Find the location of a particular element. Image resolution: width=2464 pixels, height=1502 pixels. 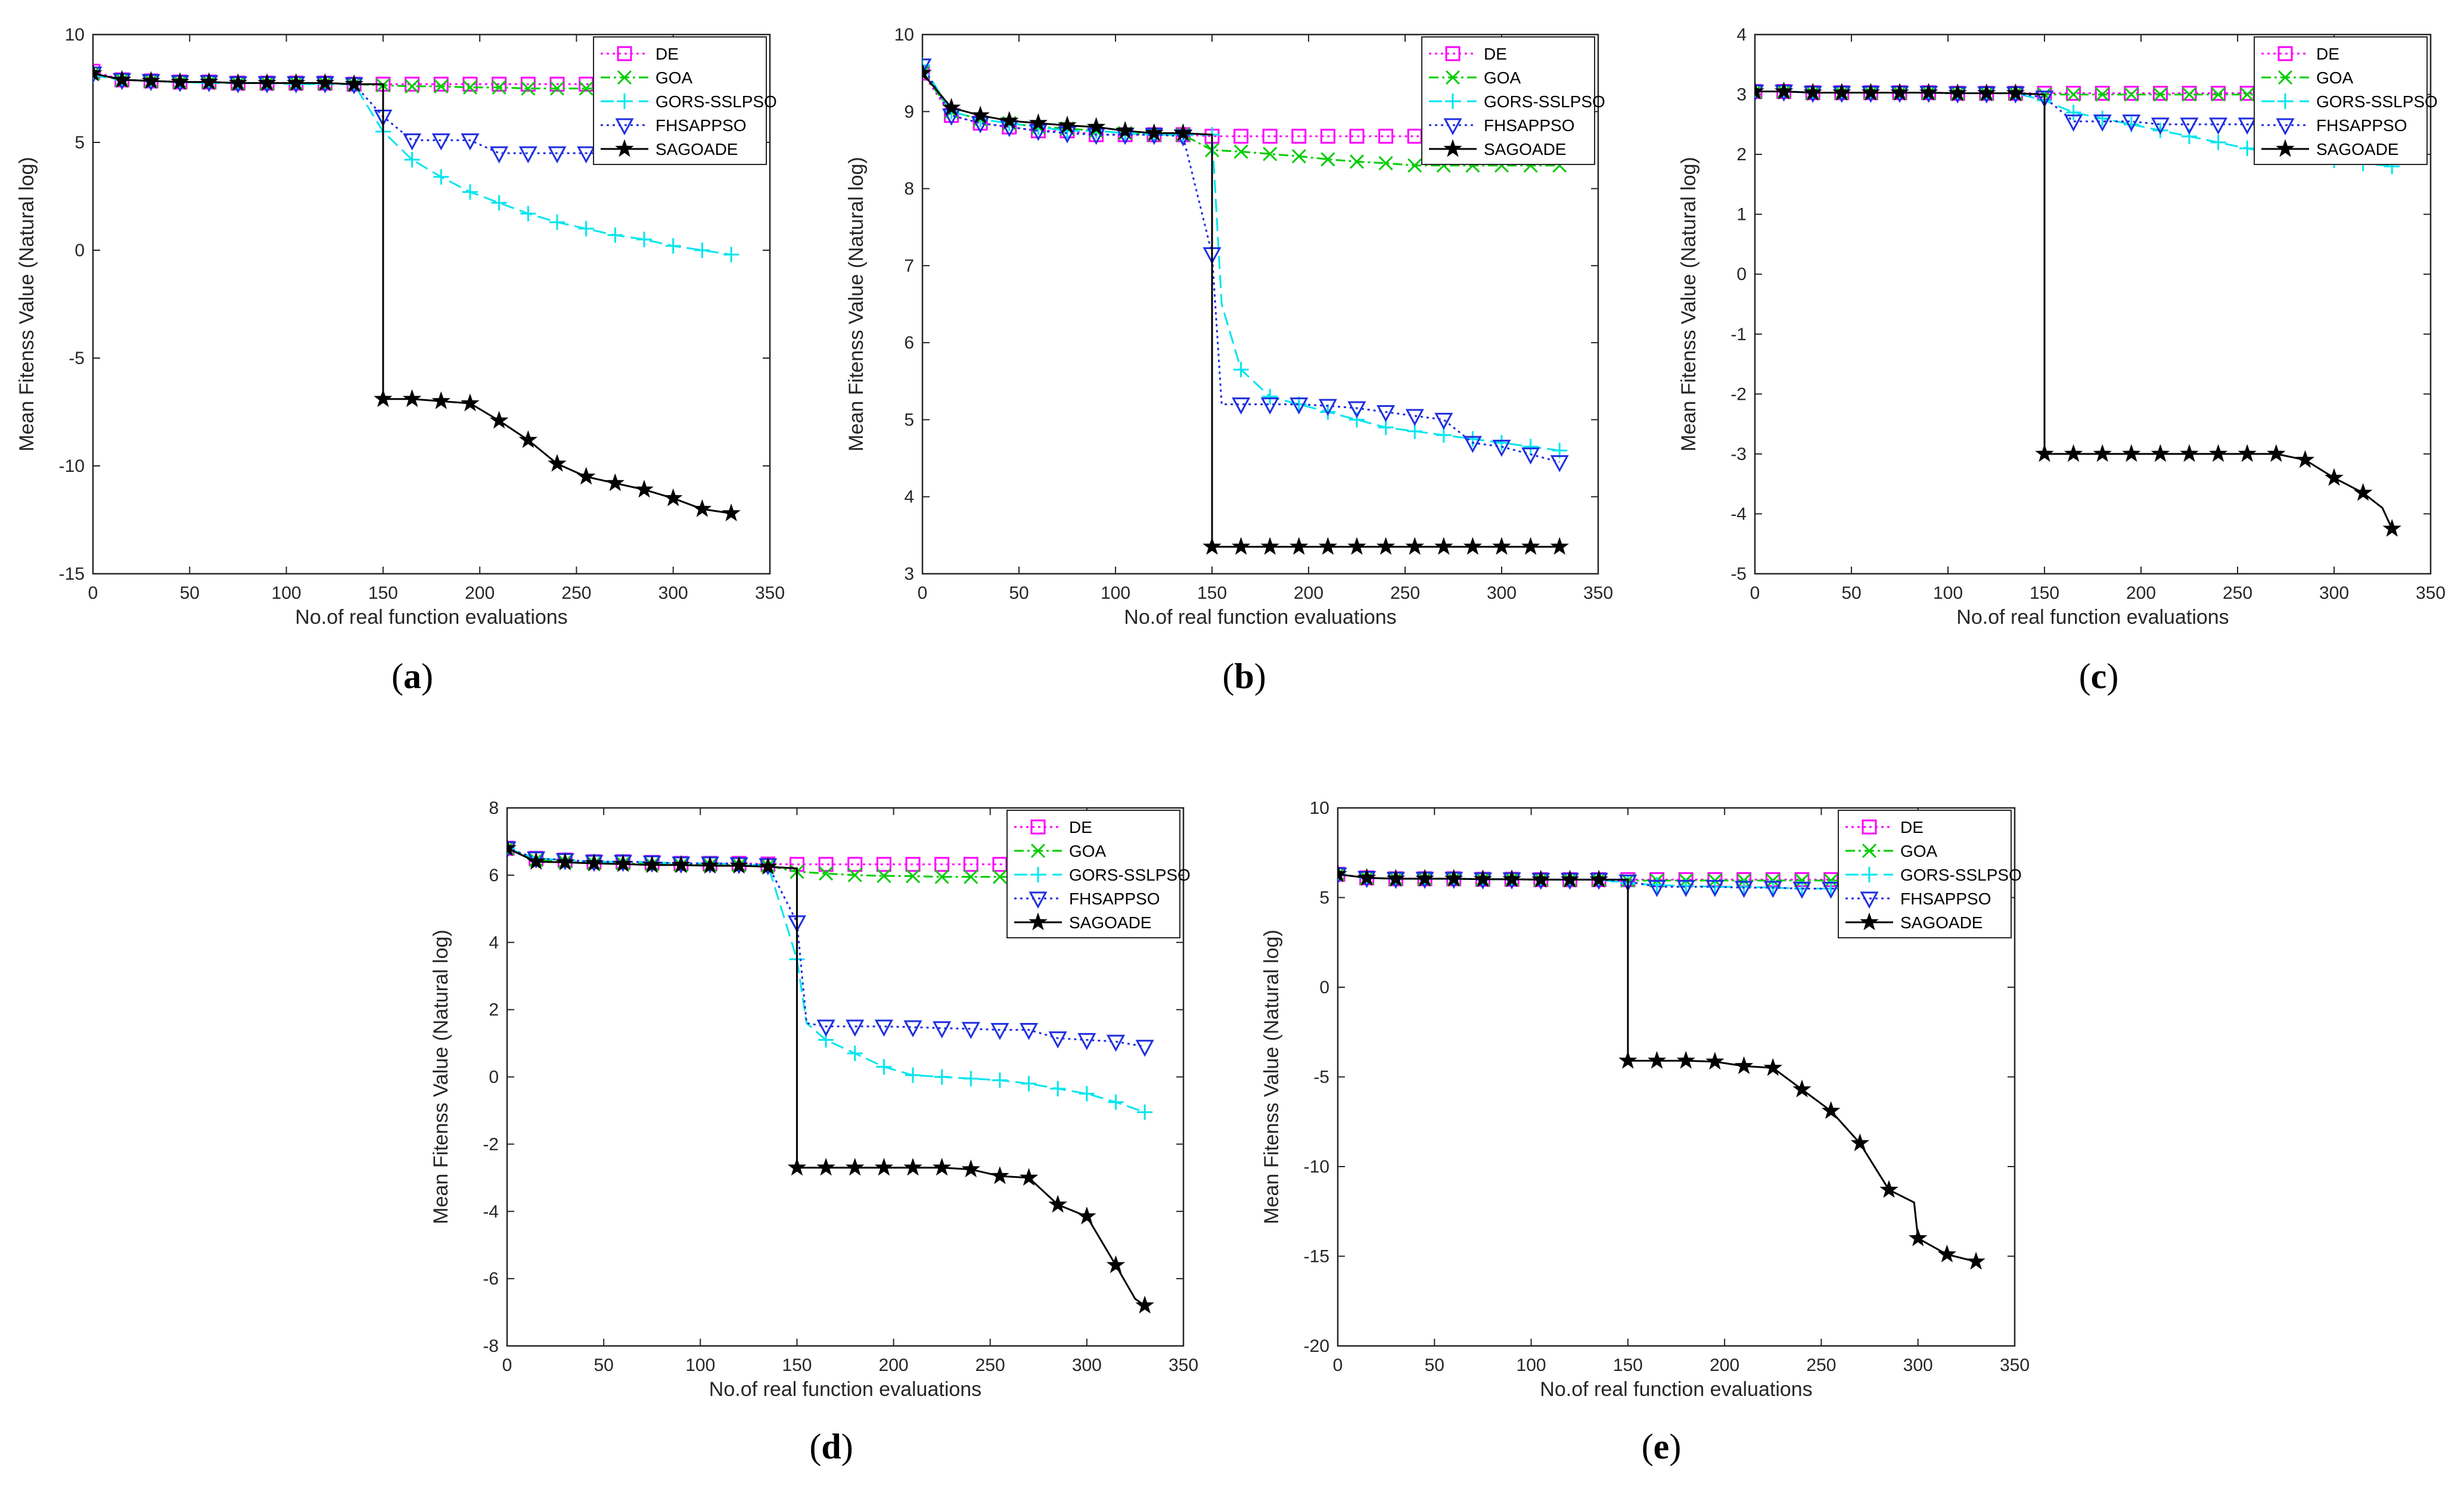

panel-e-legend-label-gors-sslpso: GORS-SSLPSO is located at coordinates (1961, 875).